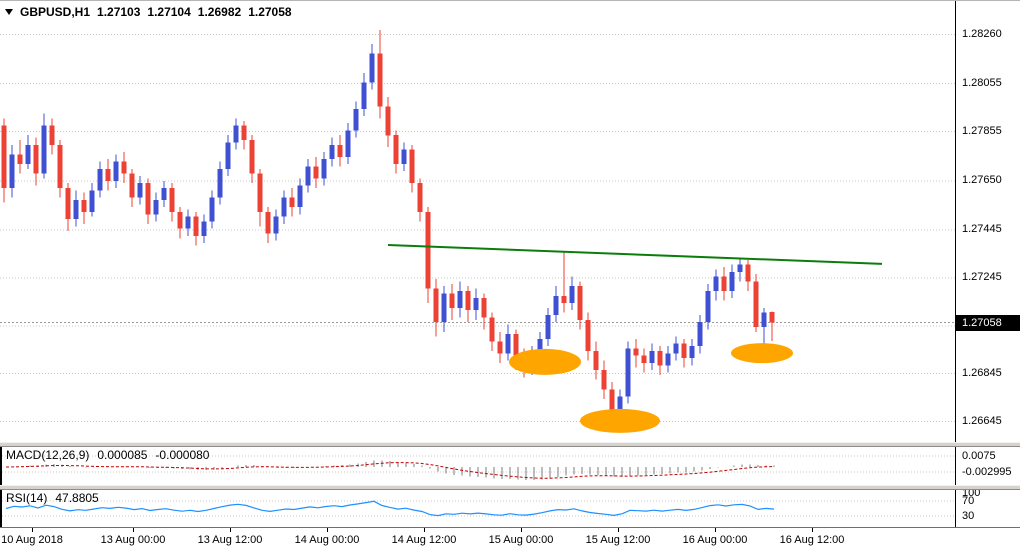 Image resolution: width=1020 pixels, height=556 pixels. I want to click on rsi-title: RSI(14), so click(27, 498).